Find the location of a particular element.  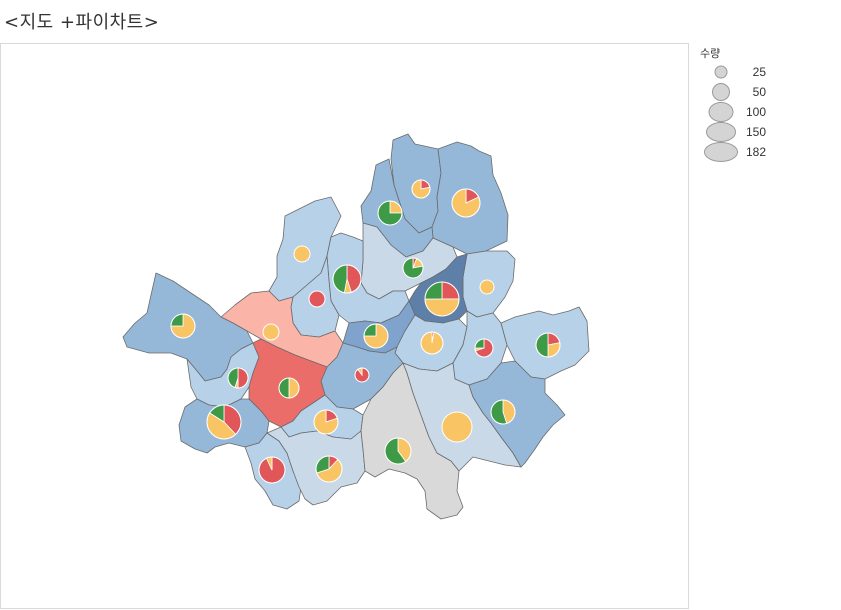

legend-label: 182 is located at coordinates (755, 152).